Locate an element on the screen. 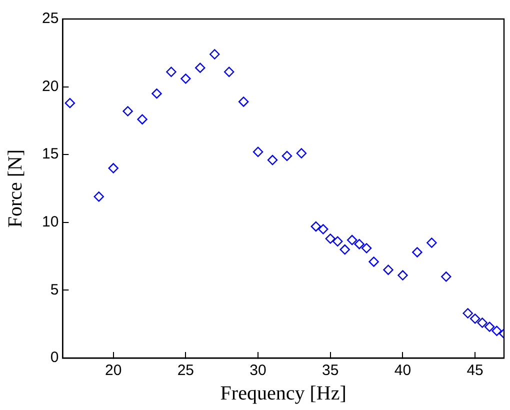 The height and width of the screenshot is (410, 510). y-tick-label: 25 is located at coordinates (50, 19).